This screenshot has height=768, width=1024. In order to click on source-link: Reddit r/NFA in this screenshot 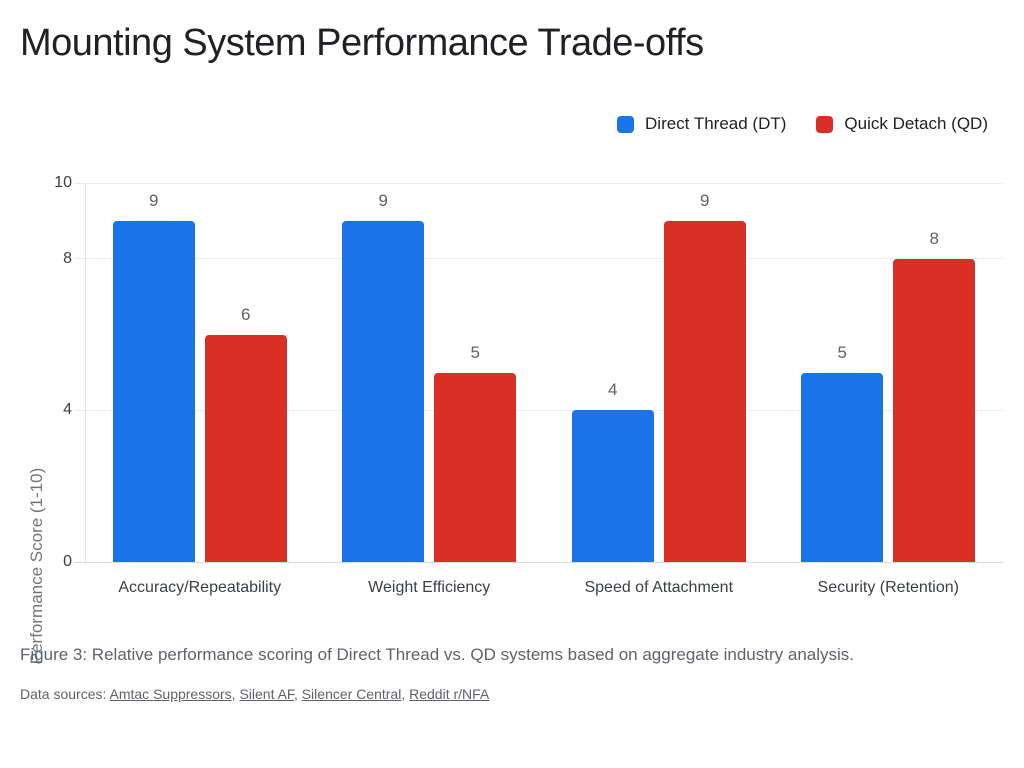, I will do `click(449, 694)`.